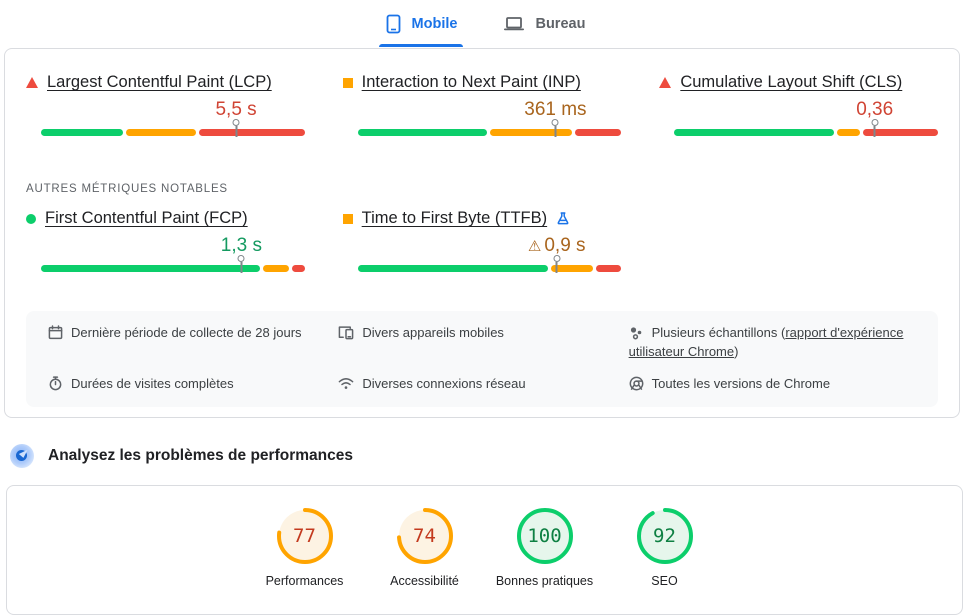  I want to click on metric-cls-link: Cumulative Layout Shift (CLS), so click(791, 82).